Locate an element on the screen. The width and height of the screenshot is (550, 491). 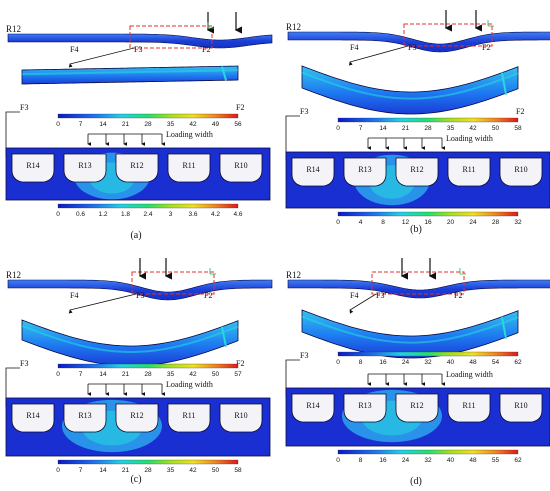
scale2-tick-2: 14 is located at coordinates (103, 470).